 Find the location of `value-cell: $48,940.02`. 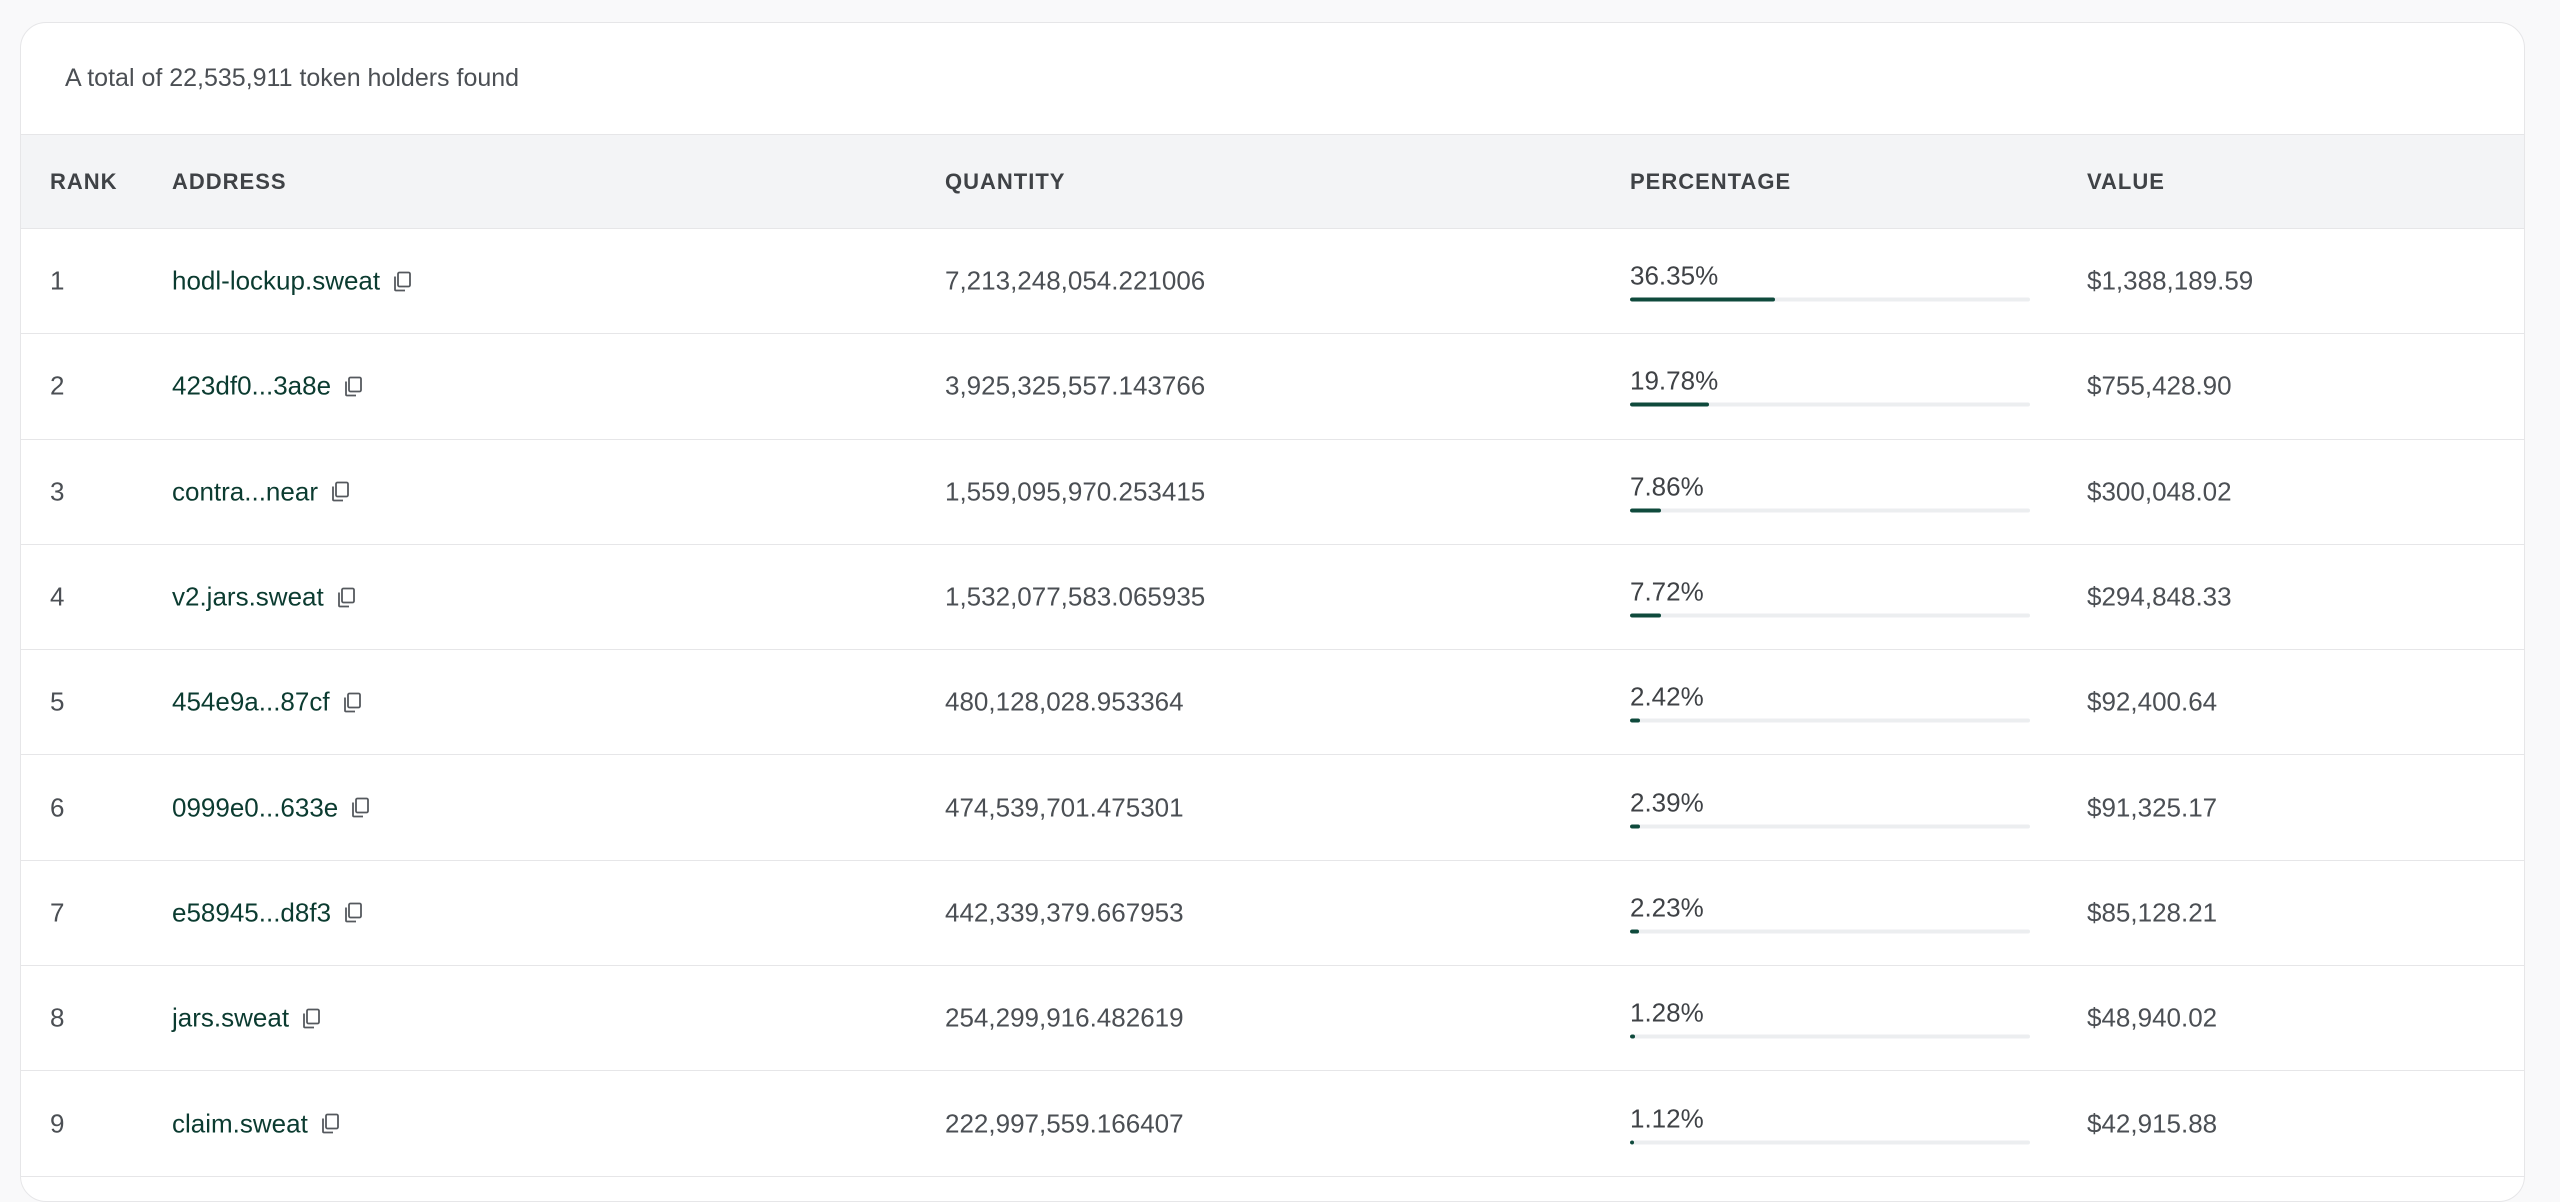

value-cell: $48,940.02 is located at coordinates (2152, 1017).